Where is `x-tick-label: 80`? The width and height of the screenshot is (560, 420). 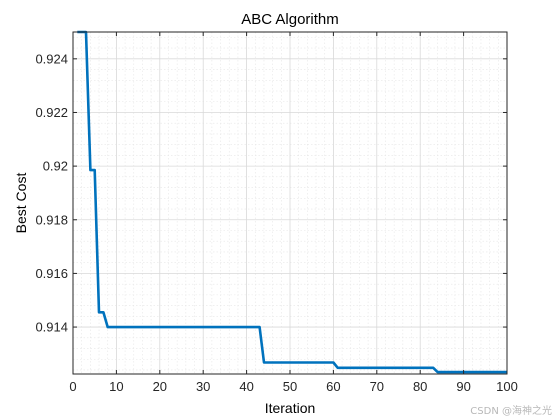 x-tick-label: 80 is located at coordinates (420, 386).